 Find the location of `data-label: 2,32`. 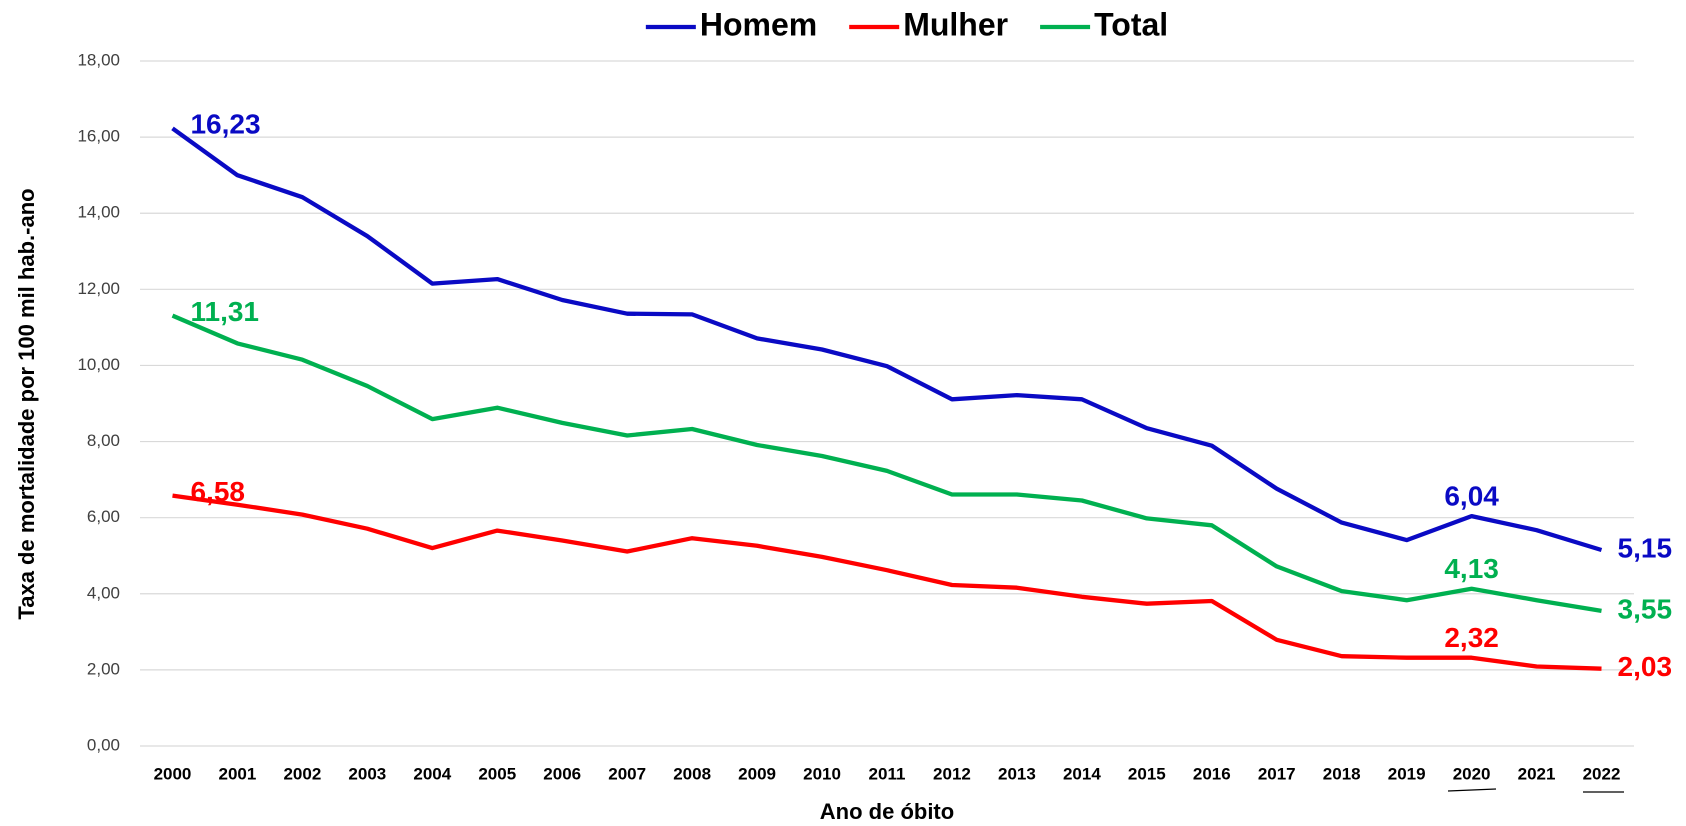

data-label: 2,32 is located at coordinates (1471, 637).